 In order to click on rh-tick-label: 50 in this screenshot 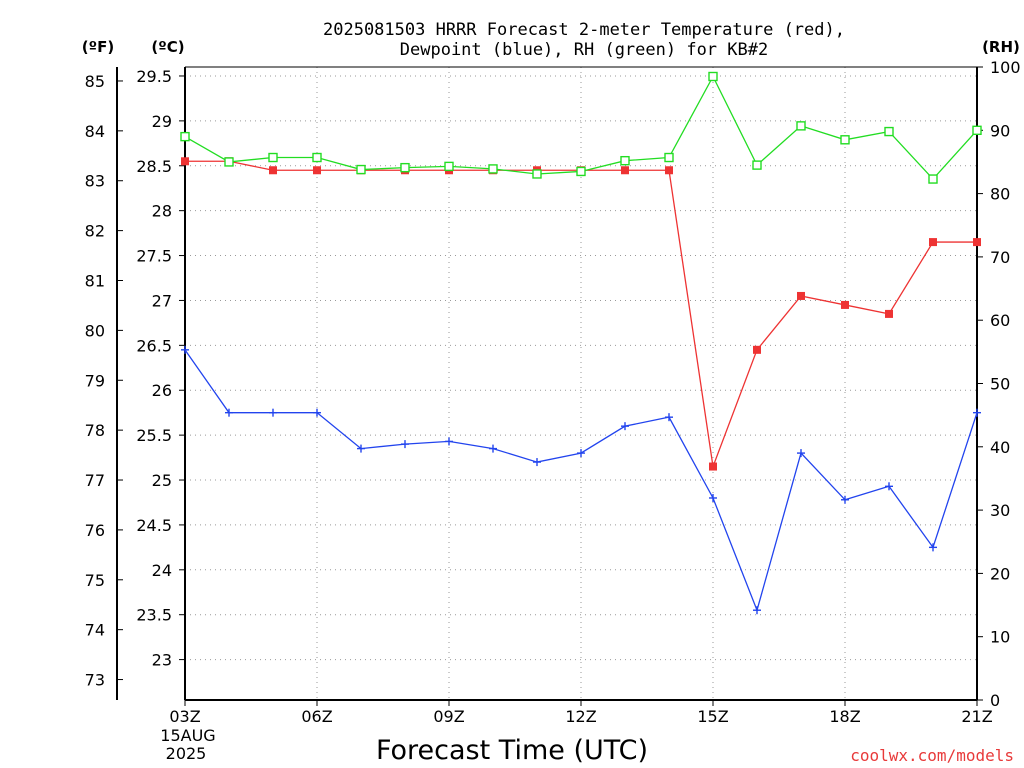, I will do `click(1000, 384)`.